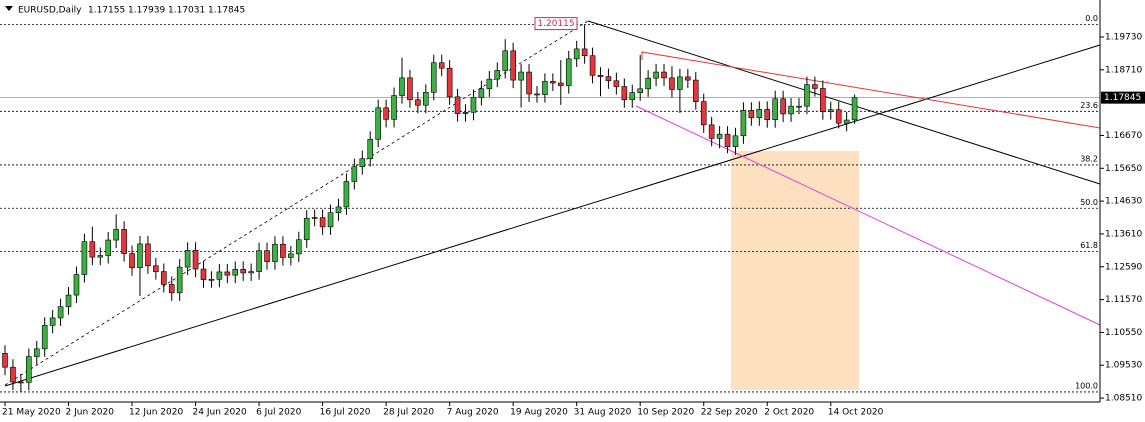 The image size is (1145, 422). Describe the element at coordinates (9, 8) in the screenshot. I see `menu-icon` at that location.